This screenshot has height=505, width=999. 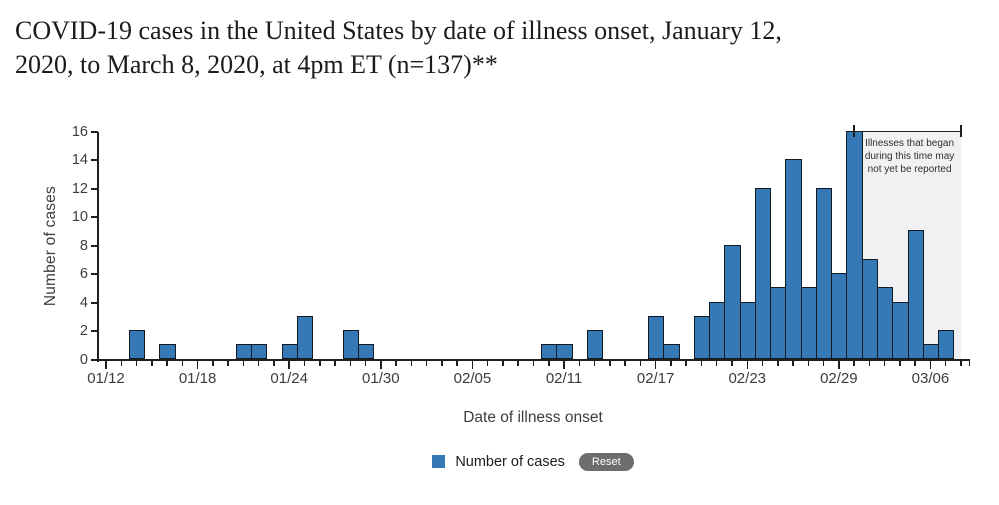 I want to click on x-tick-03/07, so click(x=945, y=363).